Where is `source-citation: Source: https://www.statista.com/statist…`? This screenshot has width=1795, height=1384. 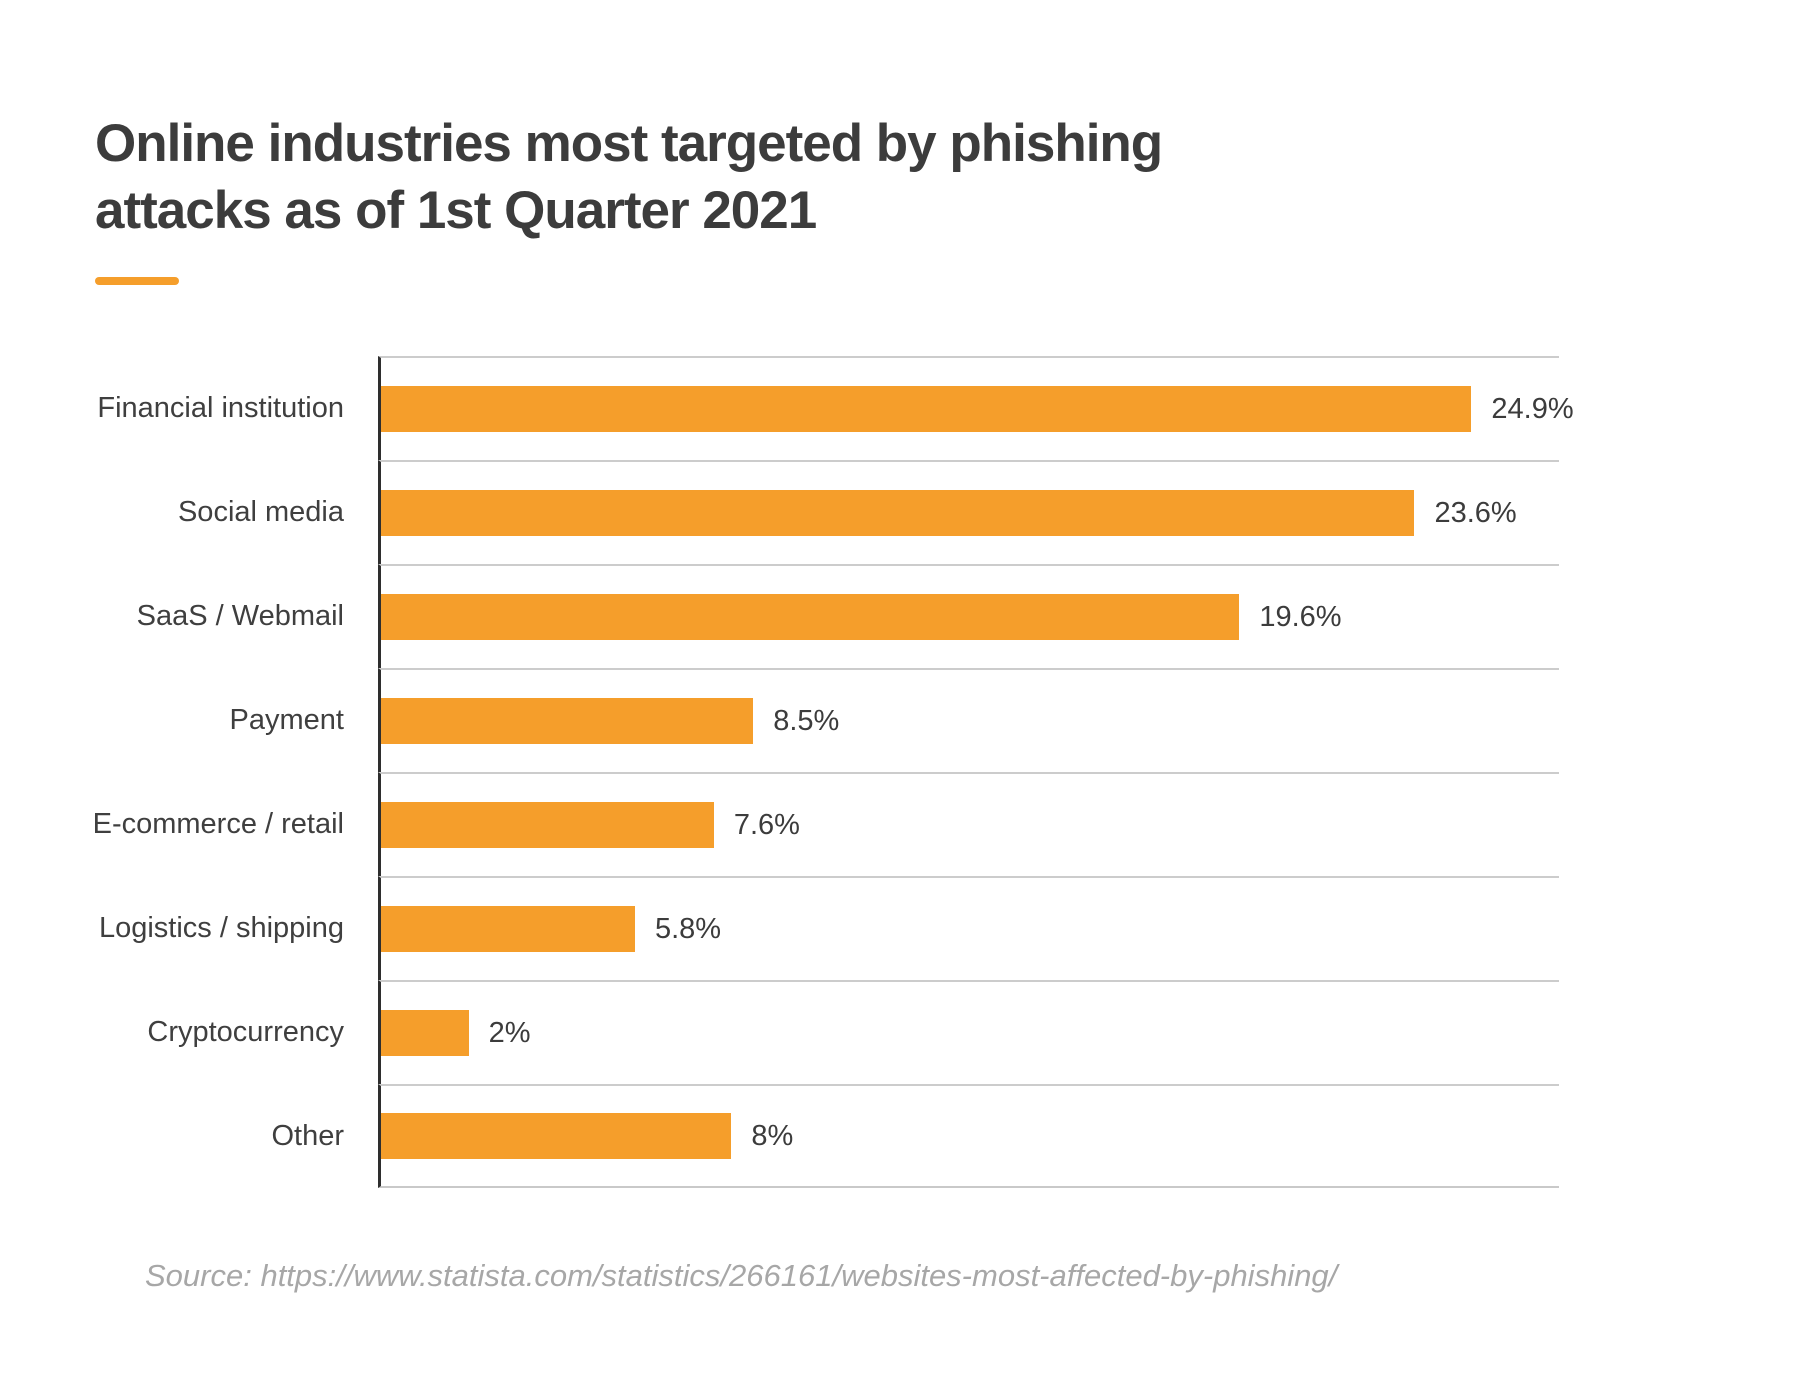 source-citation: Source: https://www.statista.com/statist… is located at coordinates (741, 1275).